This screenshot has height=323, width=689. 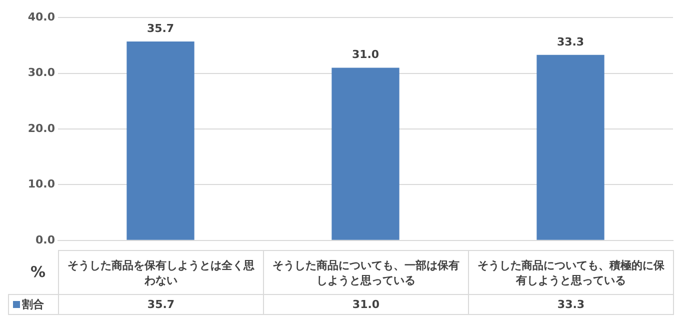 What do you see at coordinates (42, 73) in the screenshot?
I see `y-tick-label: 30.0` at bounding box center [42, 73].